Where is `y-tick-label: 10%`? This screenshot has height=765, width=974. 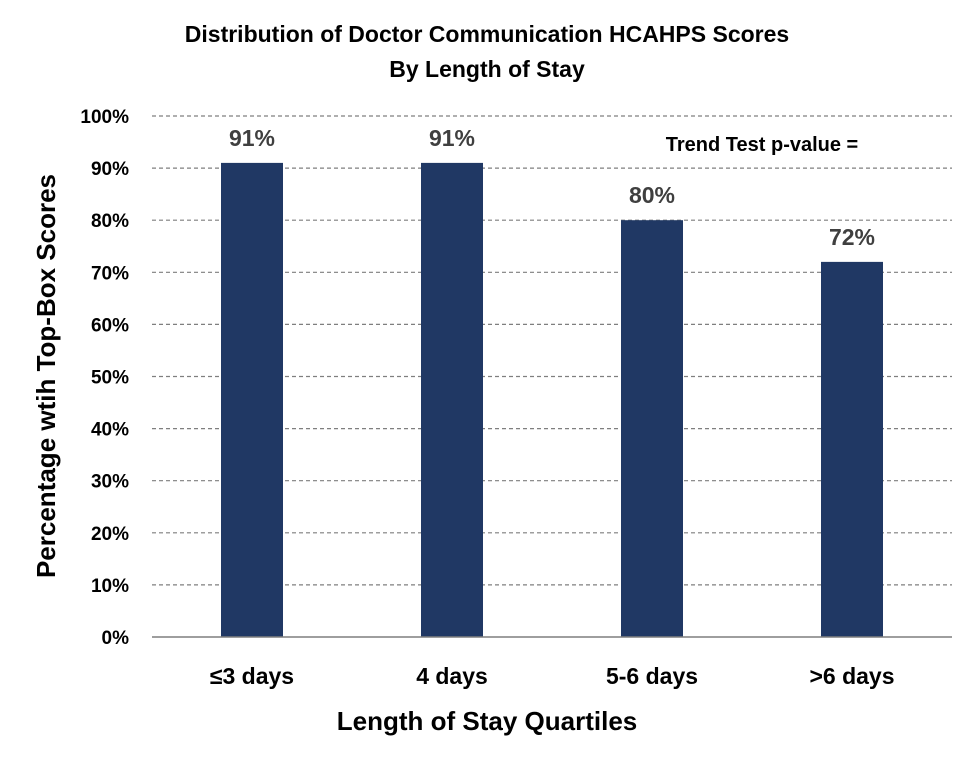
y-tick-label: 10% is located at coordinates (110, 586).